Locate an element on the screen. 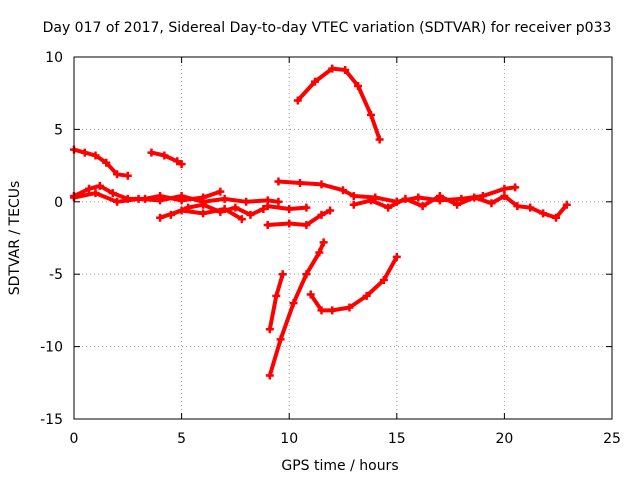 This screenshot has height=480, width=640. y-axis-label: SDTVAR / TECUs is located at coordinates (15, 238).